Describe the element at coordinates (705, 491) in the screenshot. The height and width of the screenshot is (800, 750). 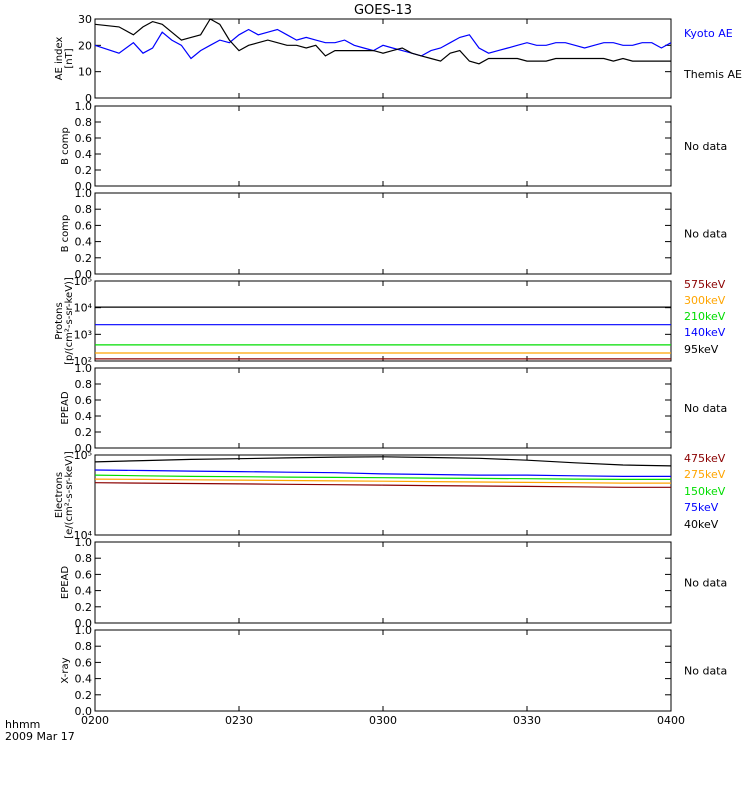
I see `legend-150kev: 150keV` at that location.